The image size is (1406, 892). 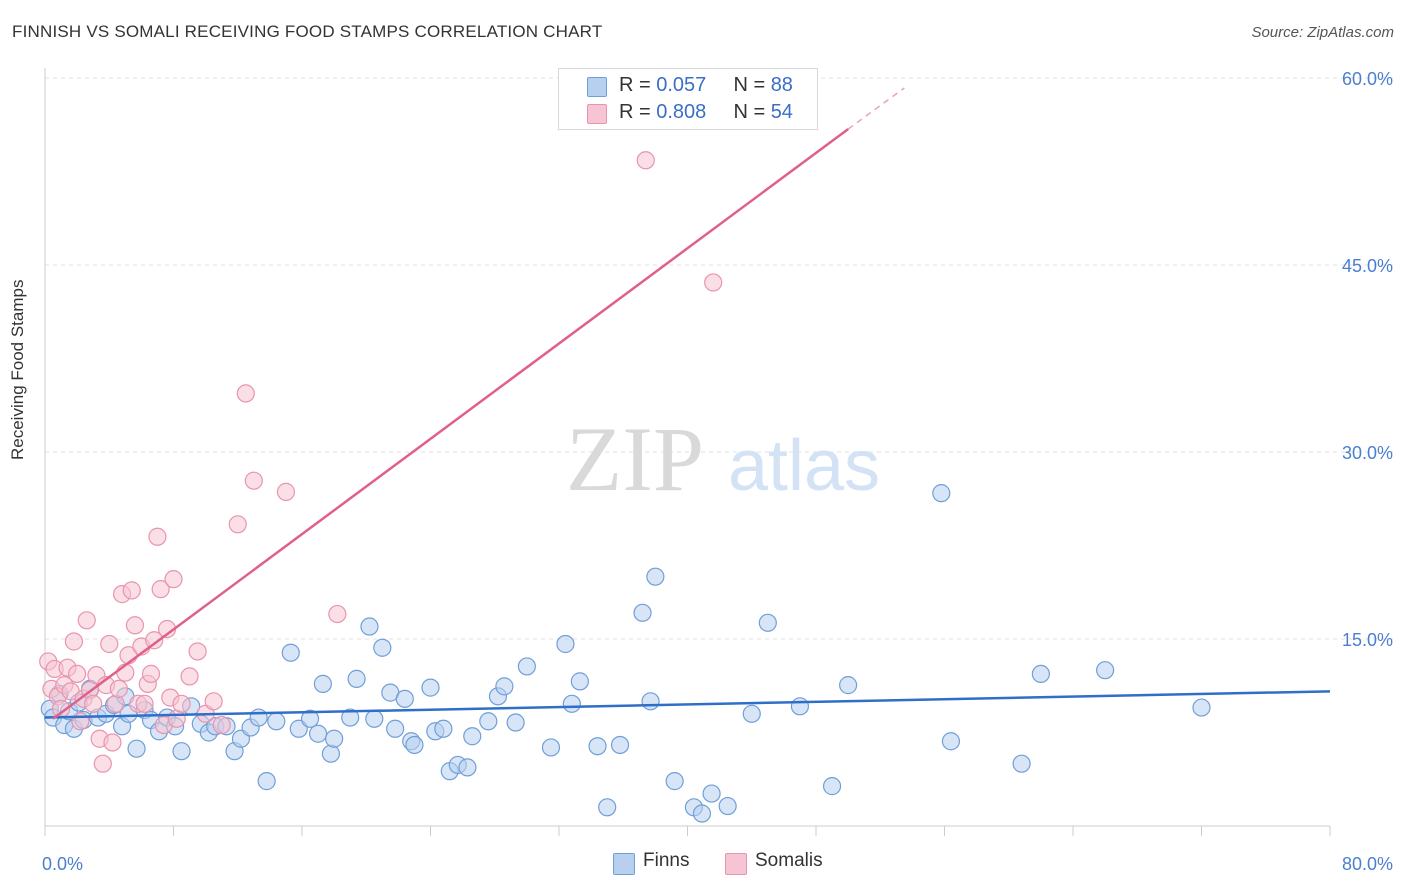 What do you see at coordinates (752, 85) in the screenshot?
I see `finns-n-label: N =` at bounding box center [752, 85].